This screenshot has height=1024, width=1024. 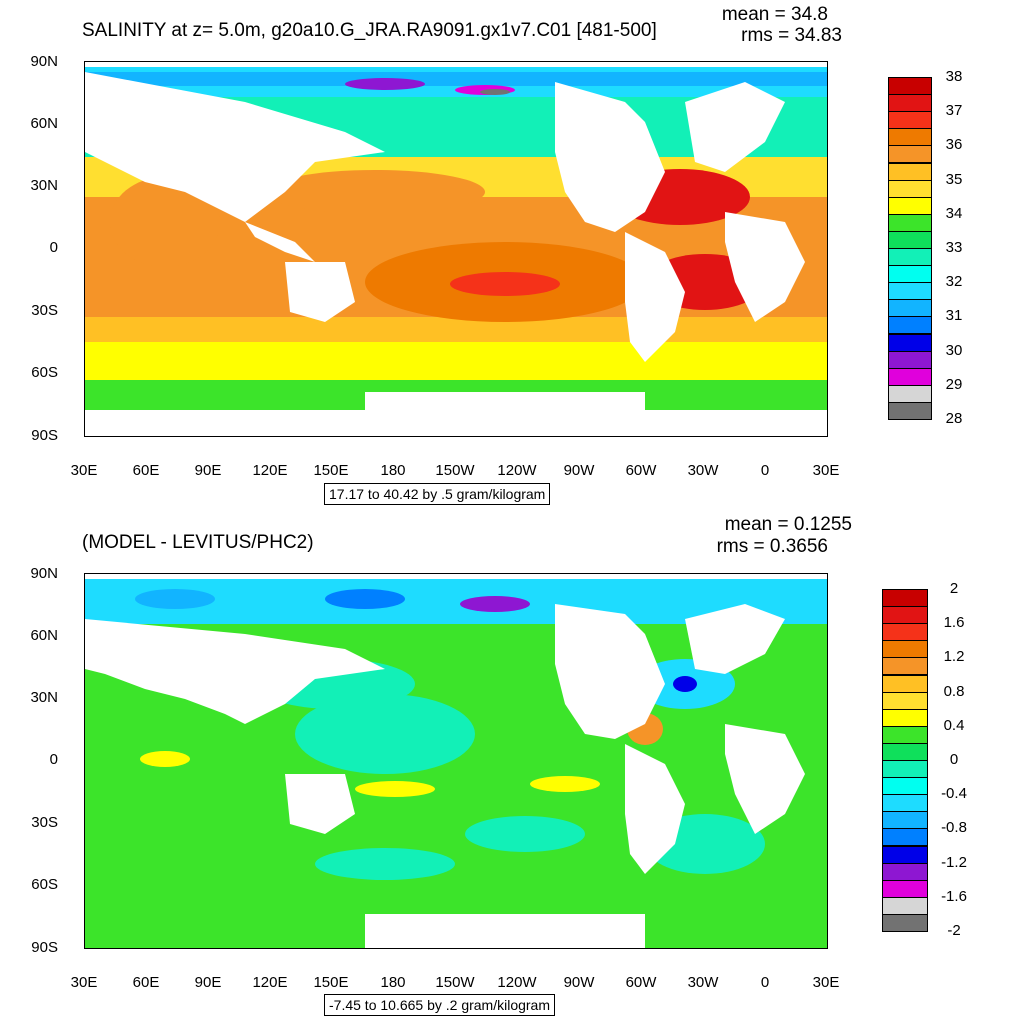 What do you see at coordinates (954, 145) in the screenshot?
I see `colorbar-label: 36` at bounding box center [954, 145].